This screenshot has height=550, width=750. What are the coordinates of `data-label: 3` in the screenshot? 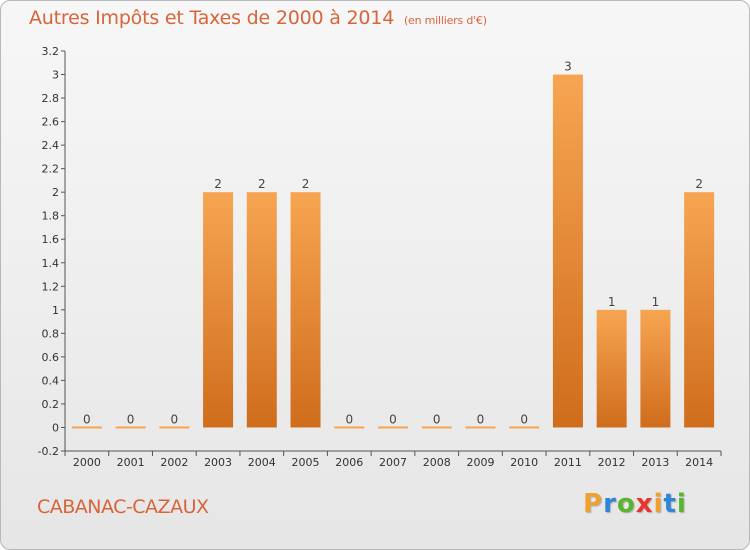 It's located at (568, 67).